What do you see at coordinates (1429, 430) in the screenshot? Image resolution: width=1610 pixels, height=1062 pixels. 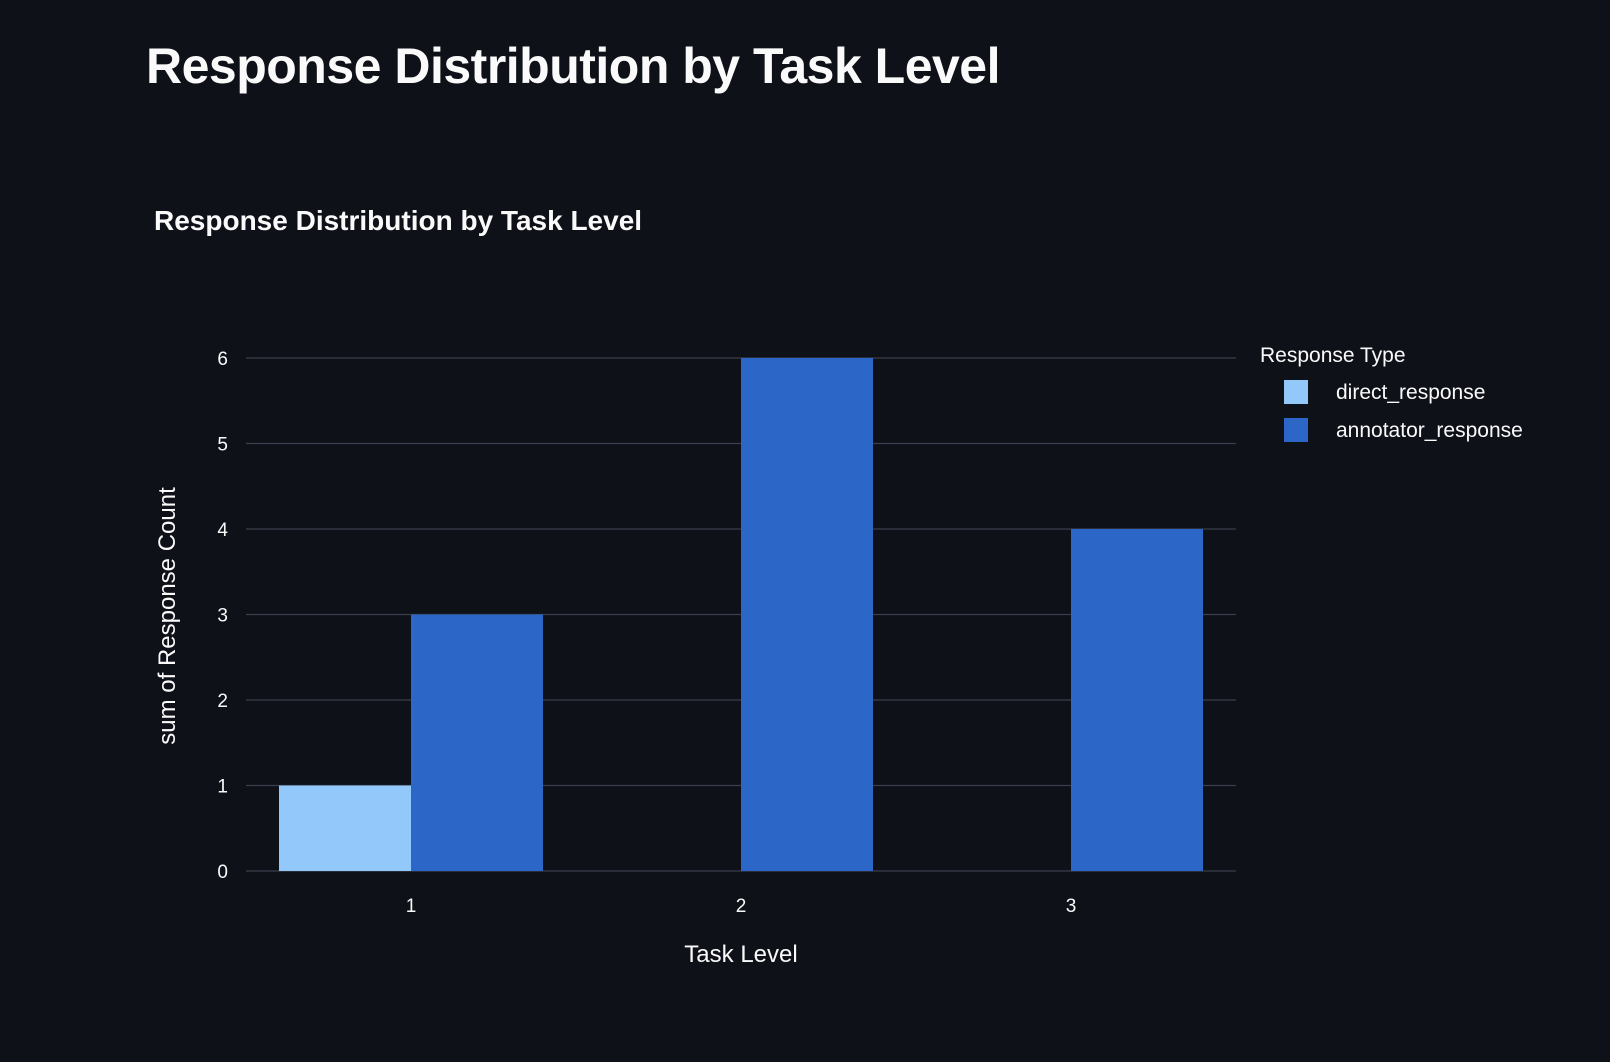 I see `legend-label-annotator_response: annotator_response` at bounding box center [1429, 430].